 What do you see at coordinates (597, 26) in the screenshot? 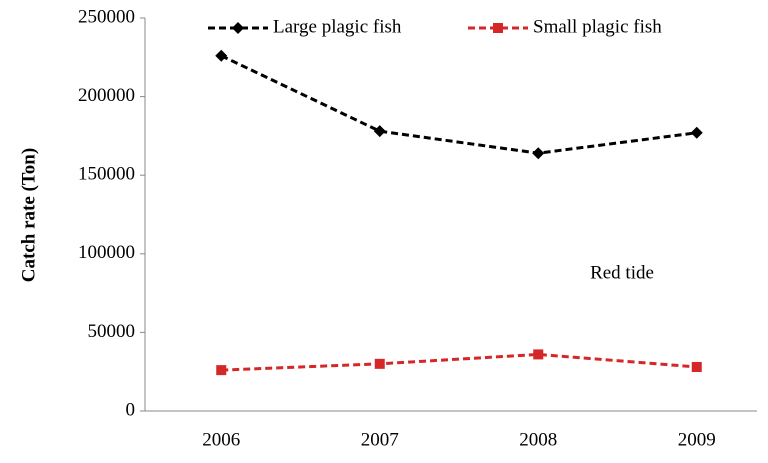
I see `legend-label: Small plagic fish` at bounding box center [597, 26].